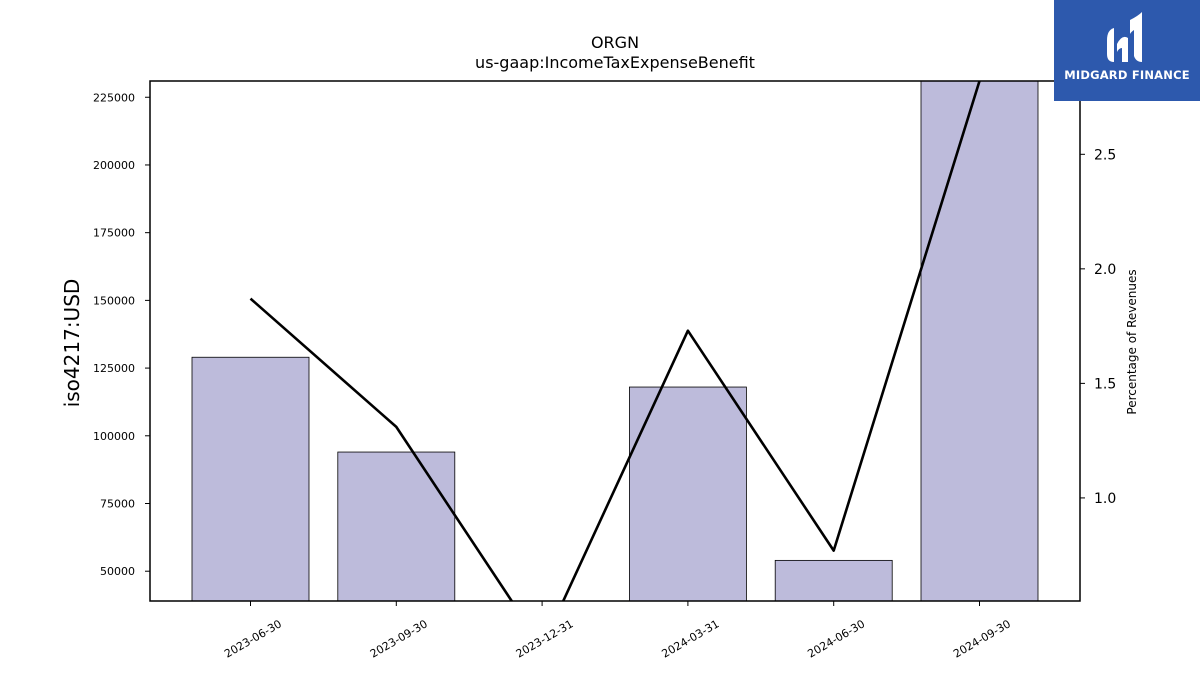  What do you see at coordinates (117, 571) in the screenshot?
I see `y-tick-label: 50000` at bounding box center [117, 571].